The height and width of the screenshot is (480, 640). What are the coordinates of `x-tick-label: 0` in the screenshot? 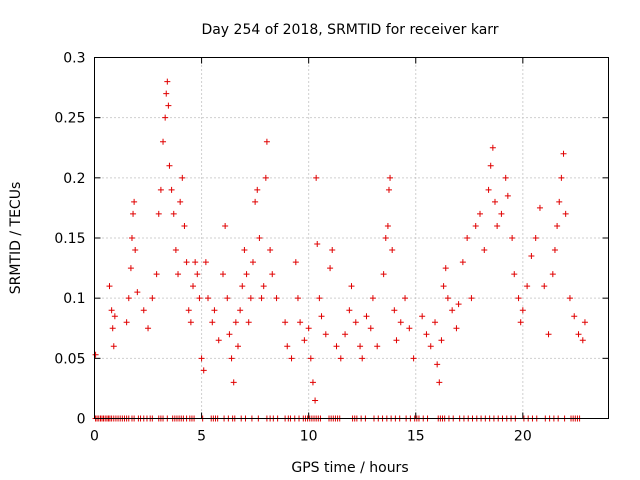 It's located at (94, 437).